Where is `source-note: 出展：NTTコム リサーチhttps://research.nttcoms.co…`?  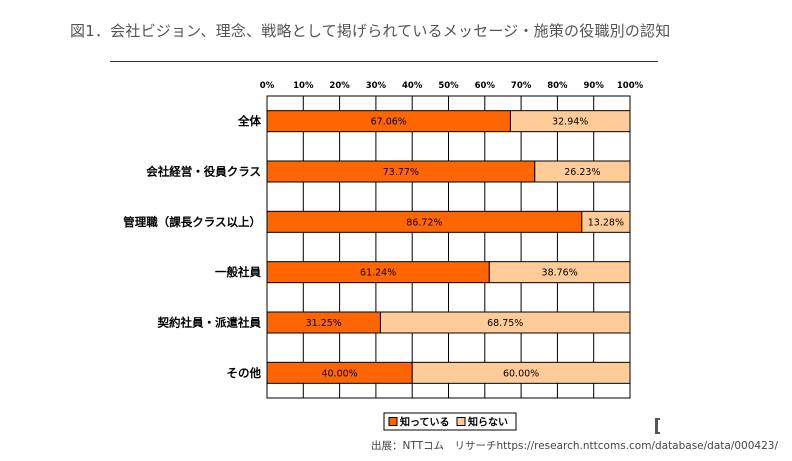
source-note: 出展：NTTコム リサーチhttps://research.nttcoms.co… is located at coordinates (574, 446).